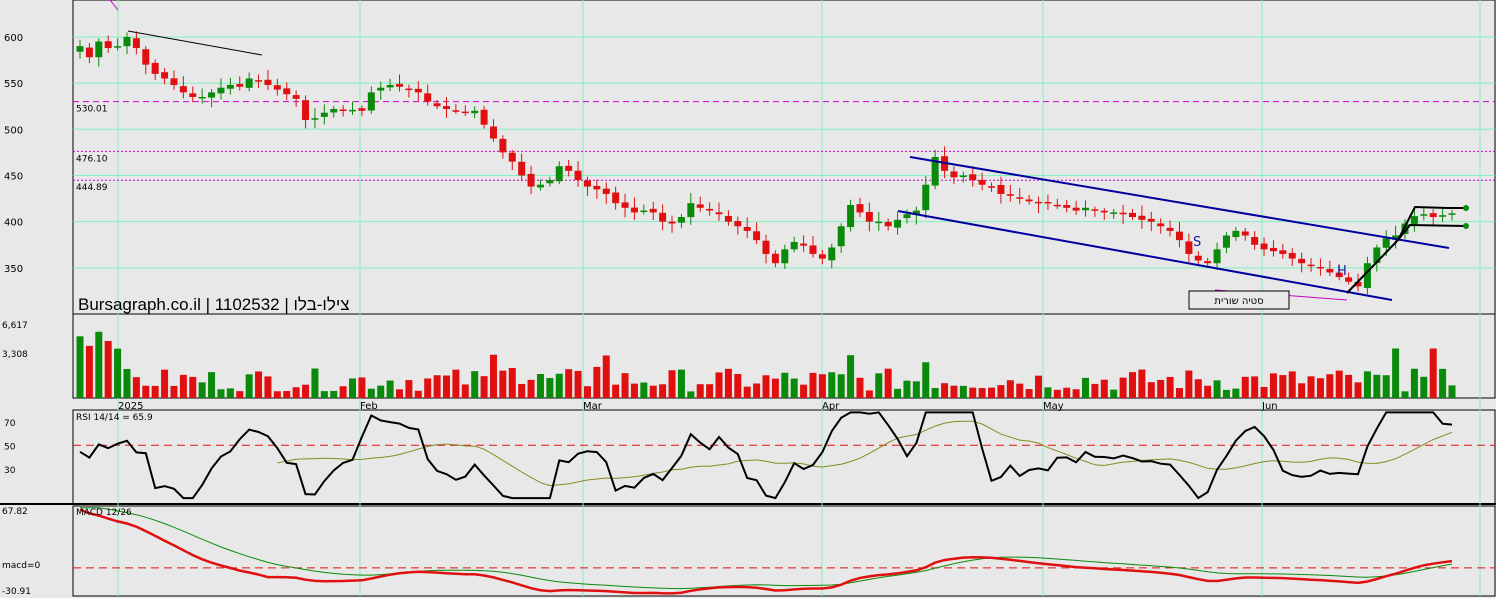 This screenshot has width=1496, height=598. I want to click on month-tick-label: Jun, so click(1269, 406).